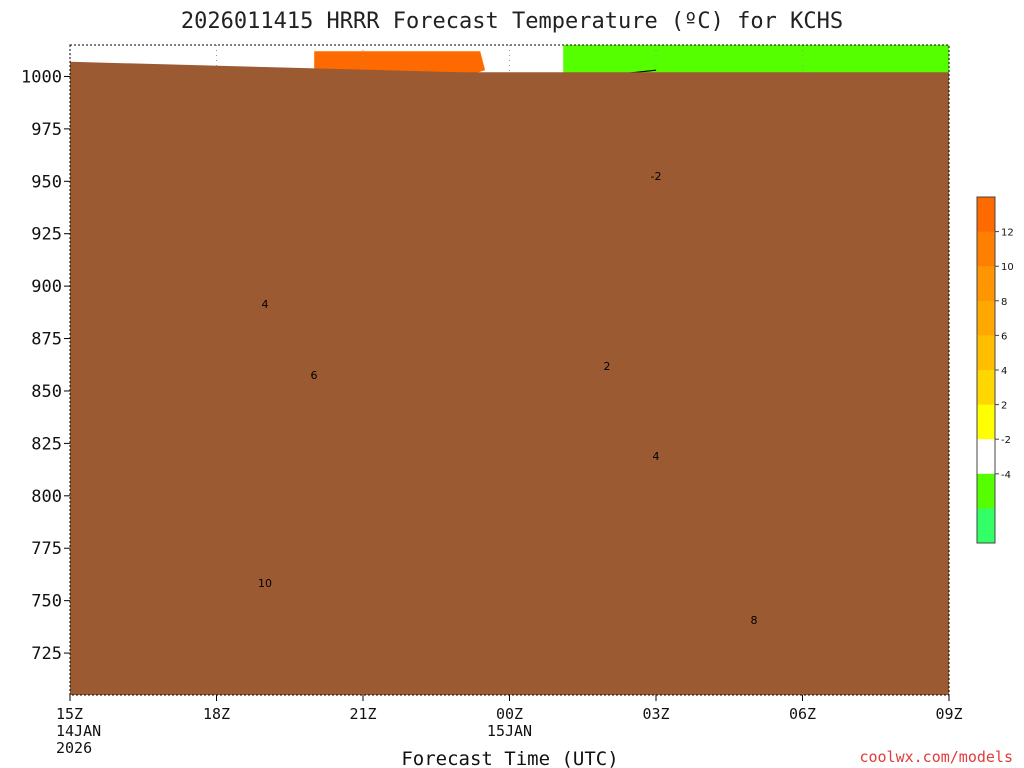 The width and height of the screenshot is (1024, 768). I want to click on y-tick-label: 1000, so click(41, 77).